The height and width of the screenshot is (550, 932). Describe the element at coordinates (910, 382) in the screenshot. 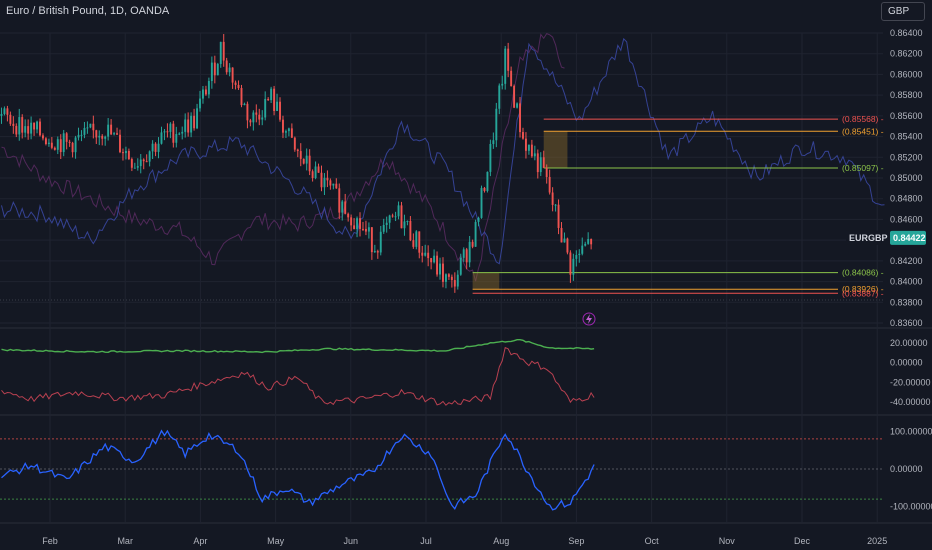

I see `osc1-tick-label: -20.00000` at that location.